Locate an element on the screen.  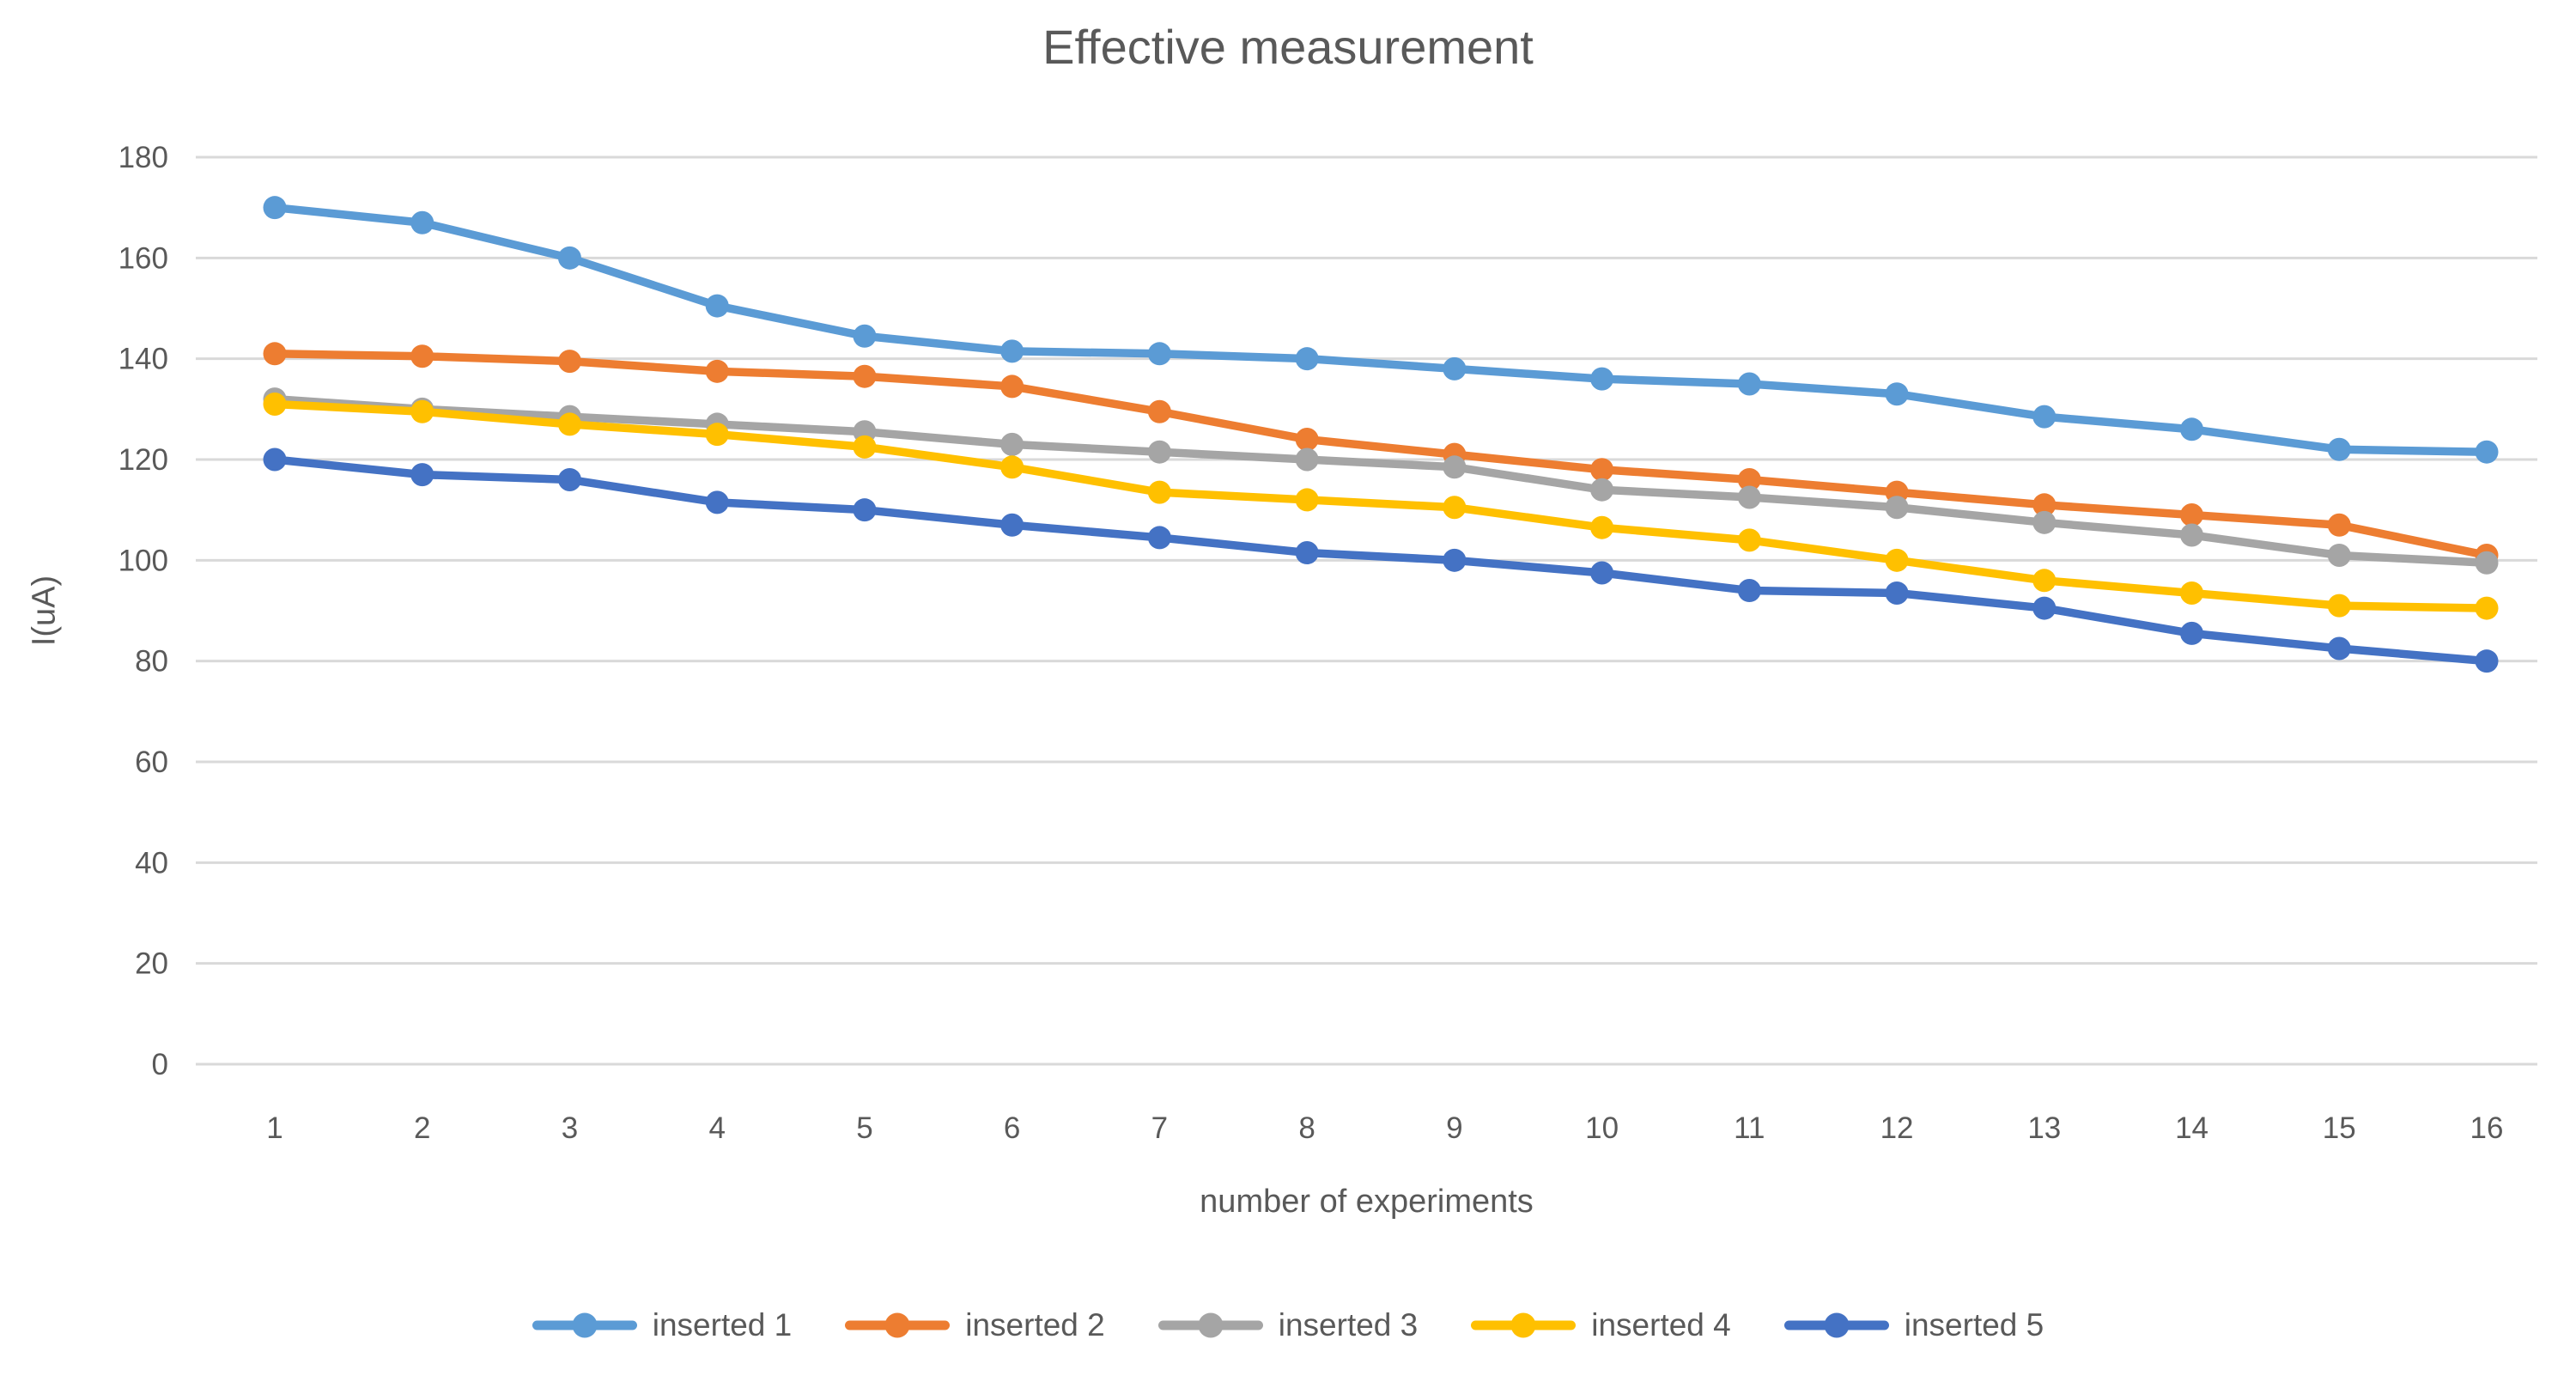
data-point-inserted-5-x9 is located at coordinates (1455, 560).